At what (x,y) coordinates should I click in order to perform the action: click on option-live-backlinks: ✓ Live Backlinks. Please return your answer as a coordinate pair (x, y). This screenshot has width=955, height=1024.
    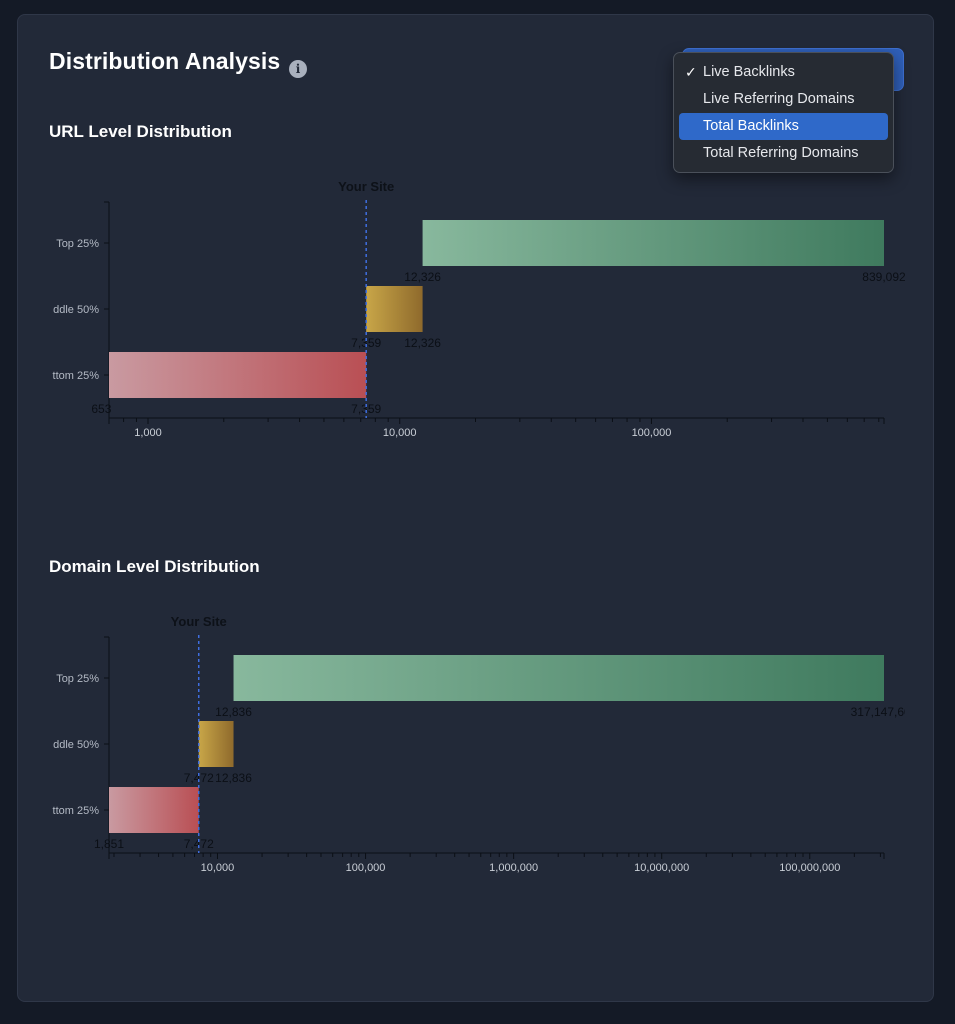
    Looking at the image, I should click on (783, 72).